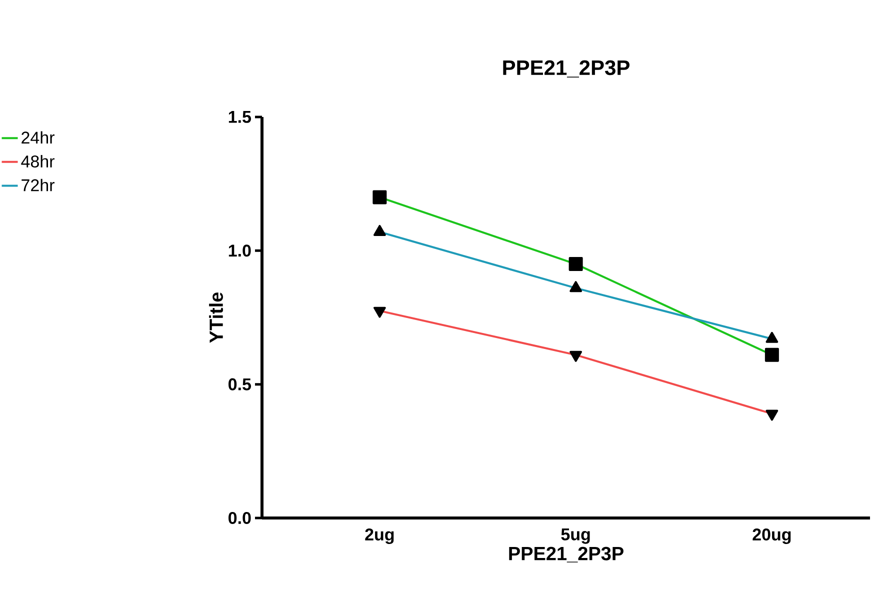  I want to click on legend-label: 24hr, so click(38, 137).